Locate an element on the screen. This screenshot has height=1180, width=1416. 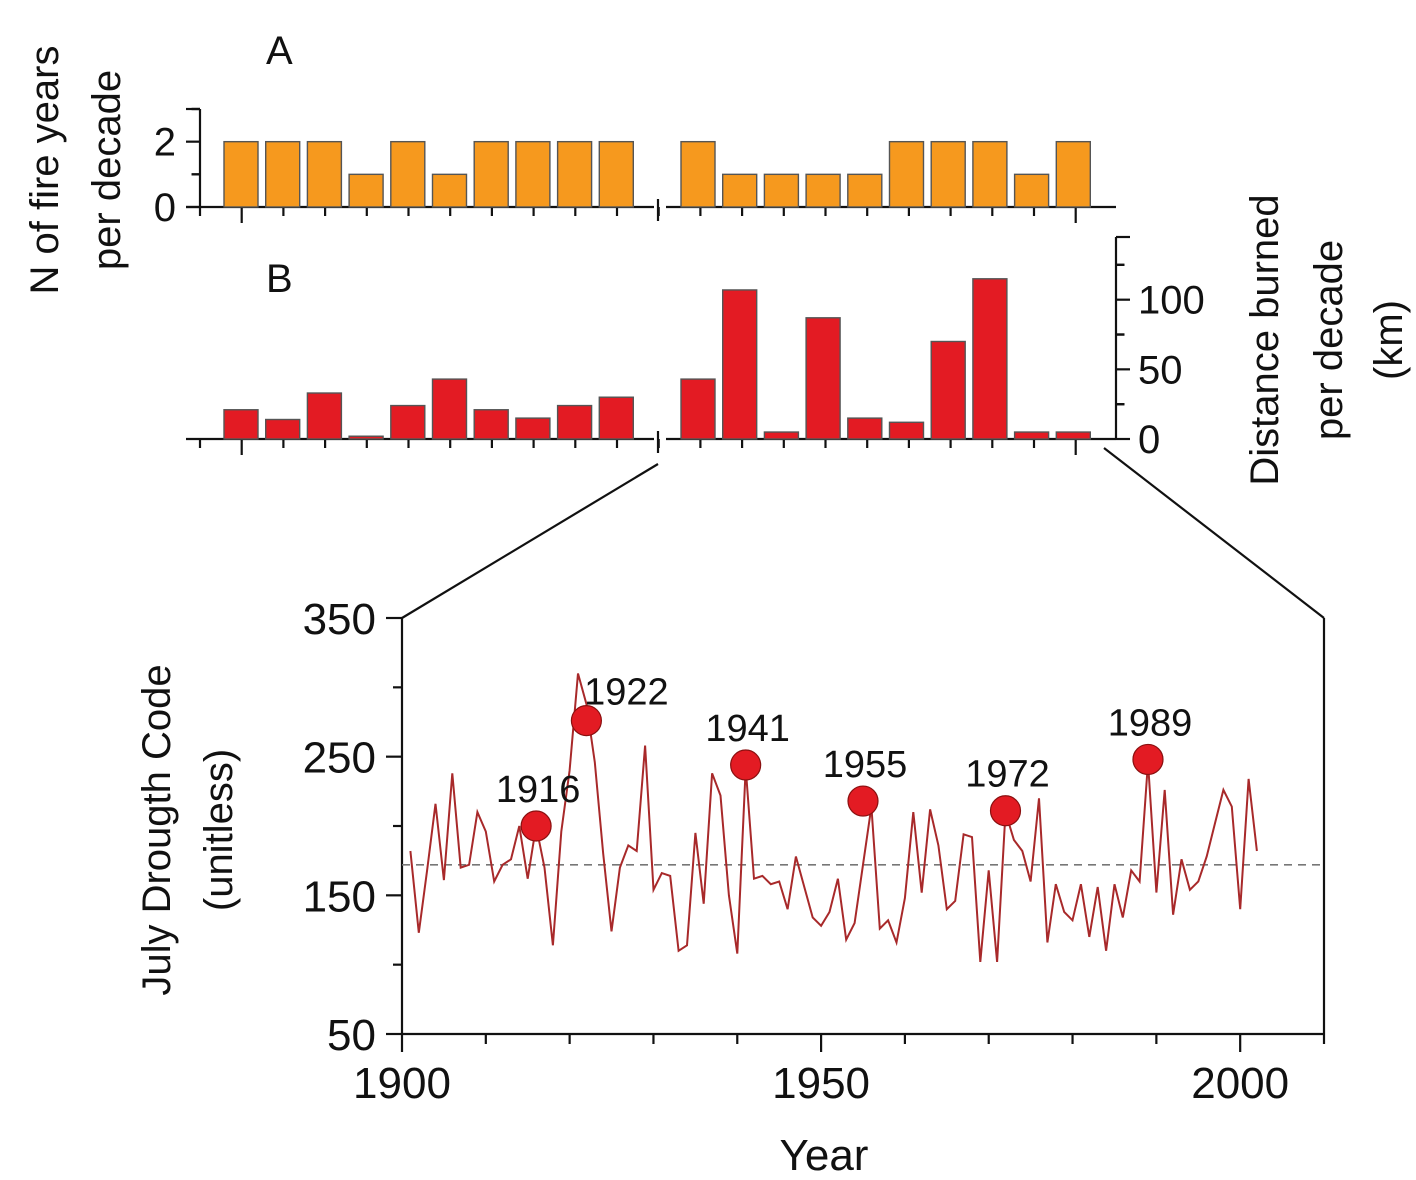
panel-a-ylabel-line2: per decade is located at coordinates (107, 170).